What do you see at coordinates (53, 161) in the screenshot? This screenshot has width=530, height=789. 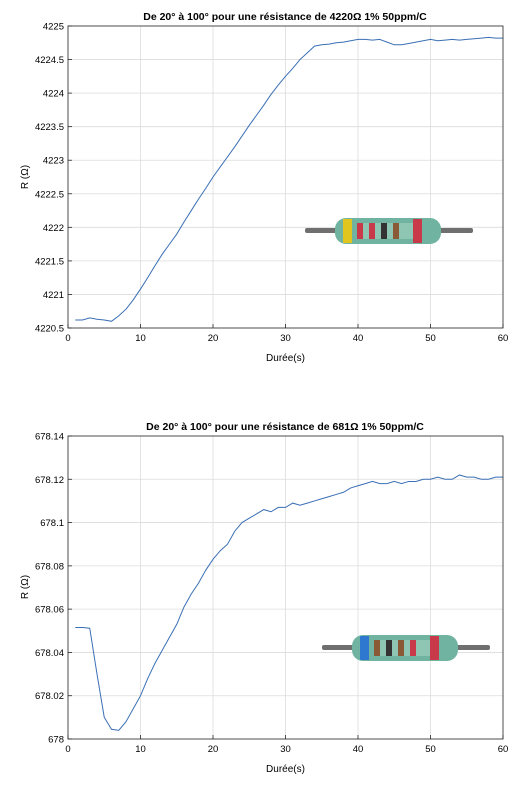 I see `y-tick-label: 4223` at bounding box center [53, 161].